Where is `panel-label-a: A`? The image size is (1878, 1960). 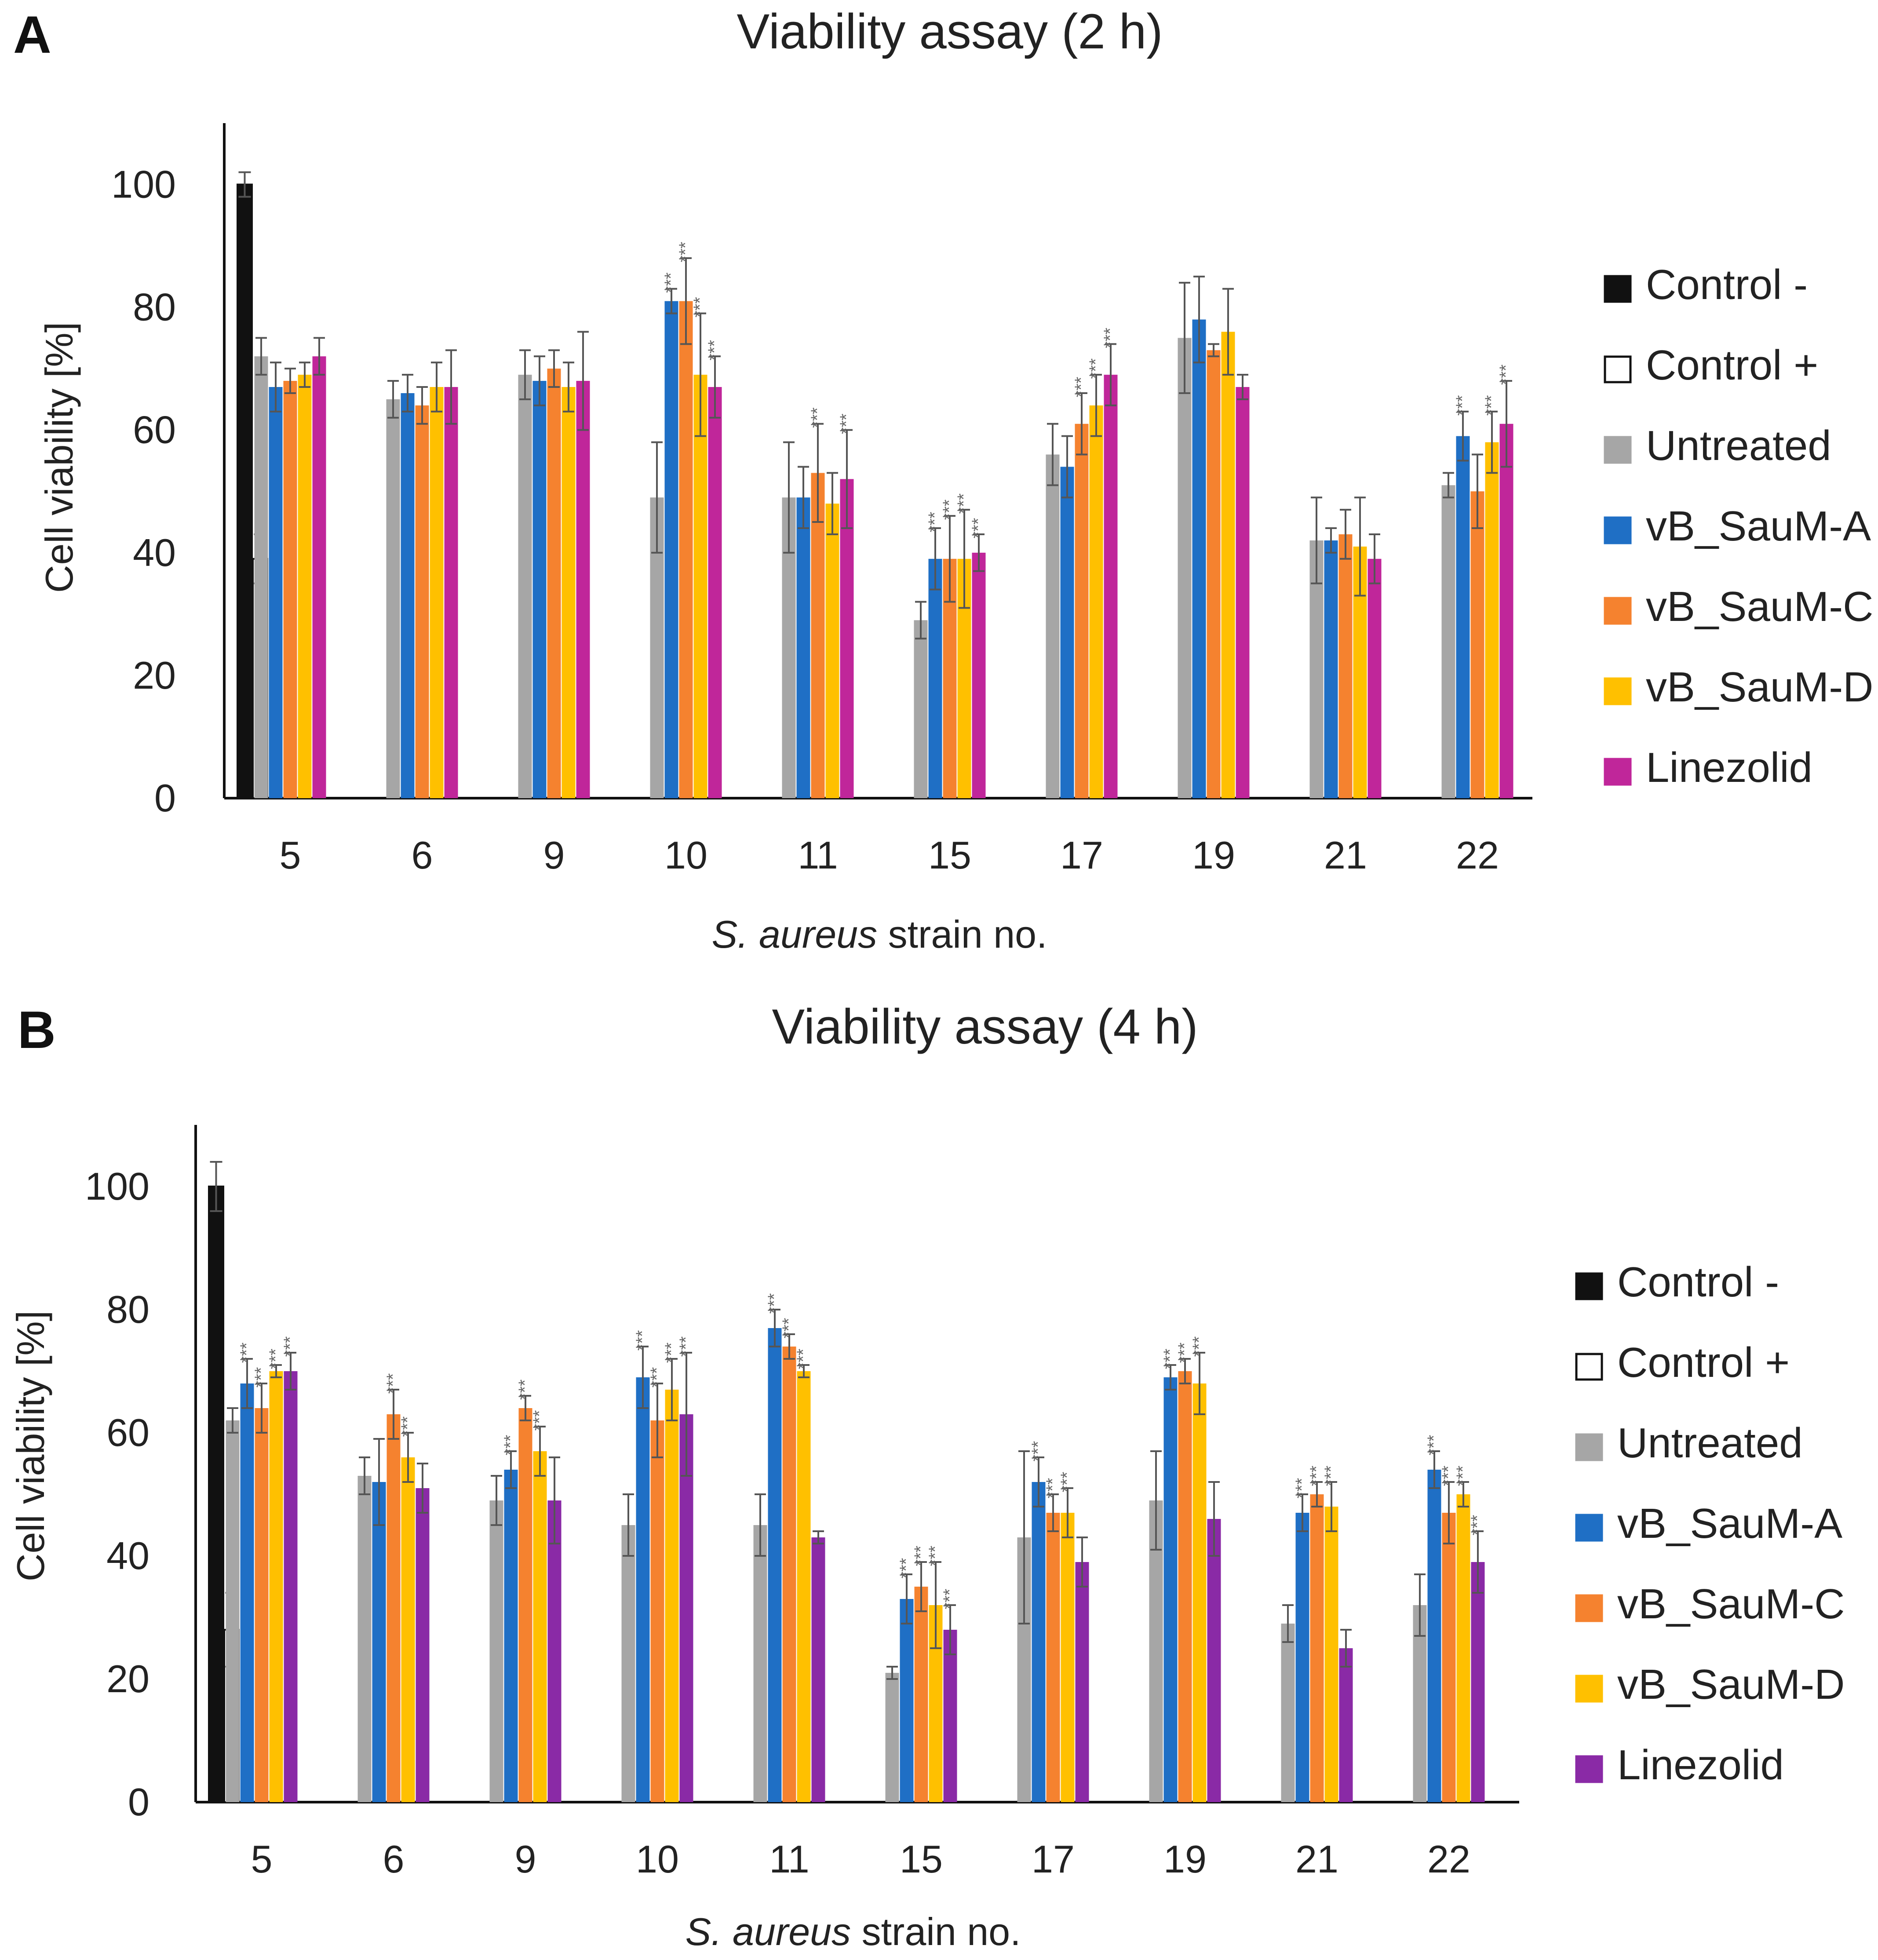 panel-label-a: A is located at coordinates (32, 34).